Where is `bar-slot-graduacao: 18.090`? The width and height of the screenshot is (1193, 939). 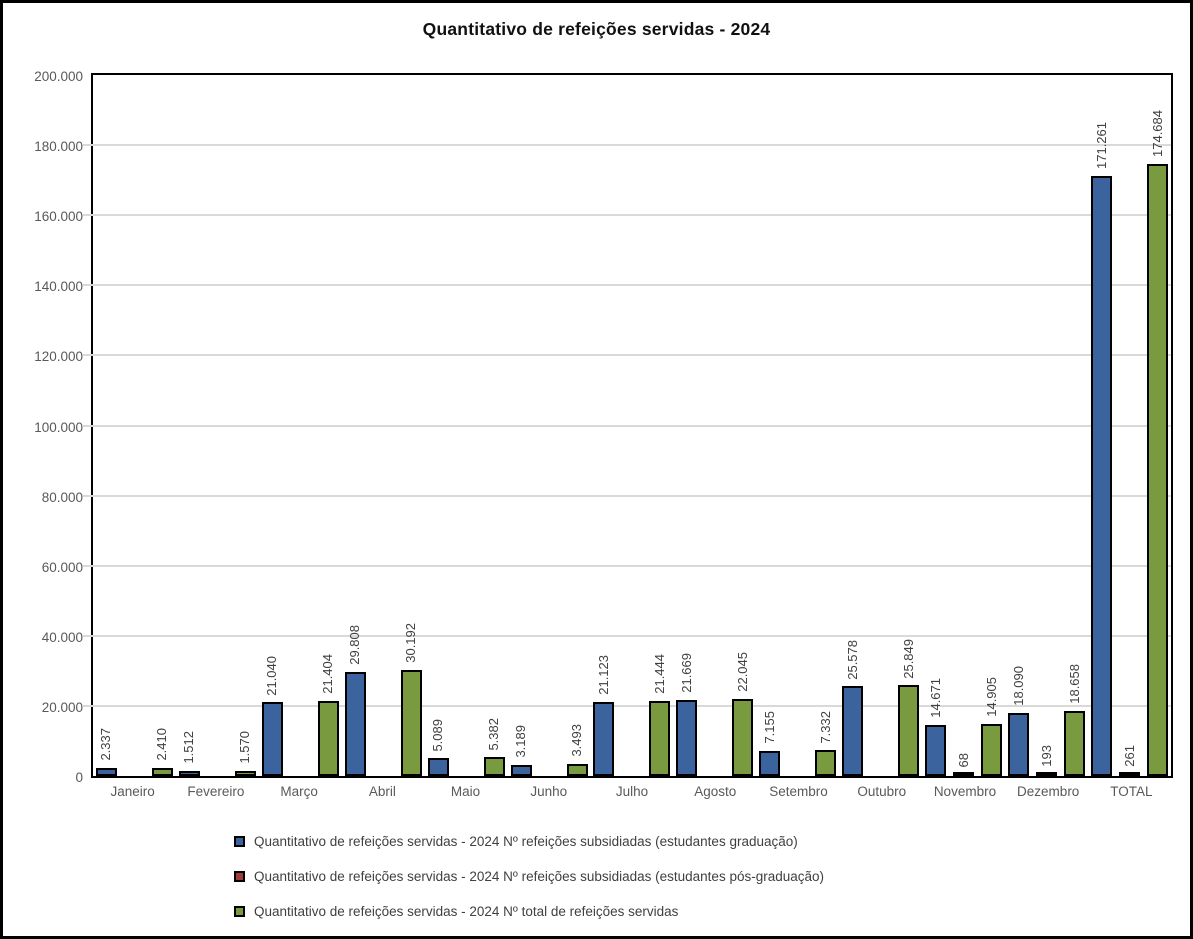
bar-slot-graduacao: 18.090 is located at coordinates (1019, 425).